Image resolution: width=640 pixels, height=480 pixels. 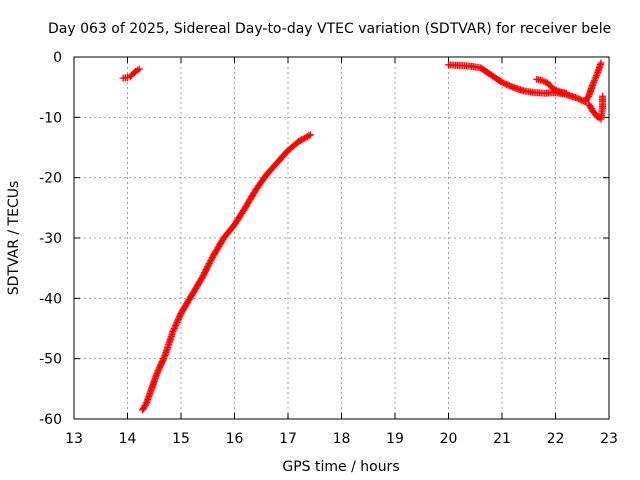 What do you see at coordinates (74, 439) in the screenshot?
I see `x-tick-label: 13` at bounding box center [74, 439].